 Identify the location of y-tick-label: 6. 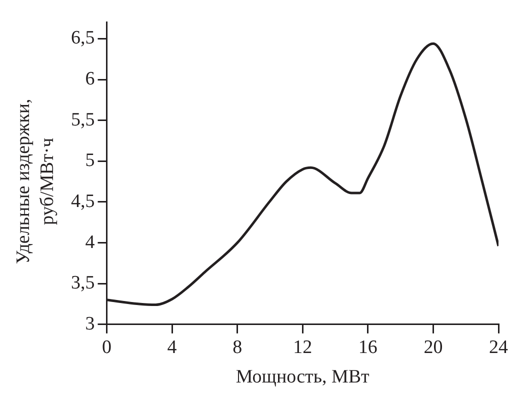
(90, 79).